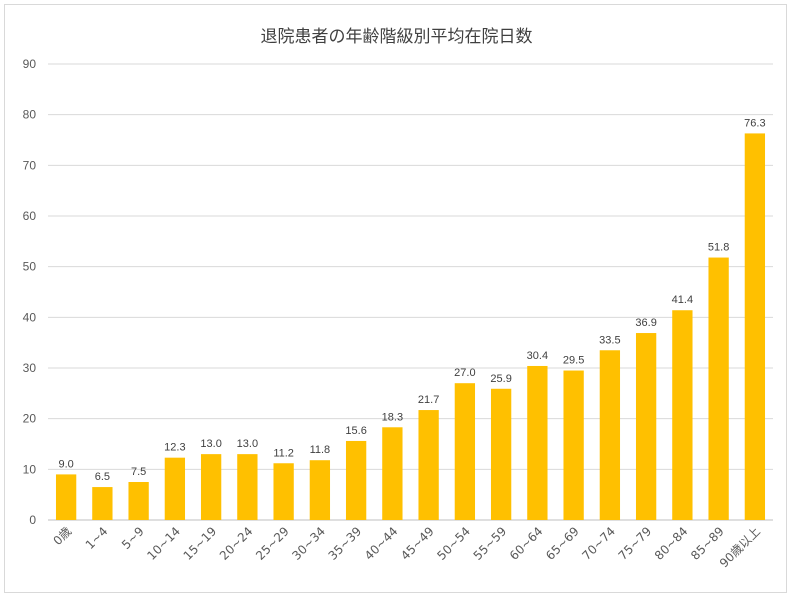 The height and width of the screenshot is (600, 793). What do you see at coordinates (598, 543) in the screenshot?
I see `x-tick-label: 70~74` at bounding box center [598, 543].